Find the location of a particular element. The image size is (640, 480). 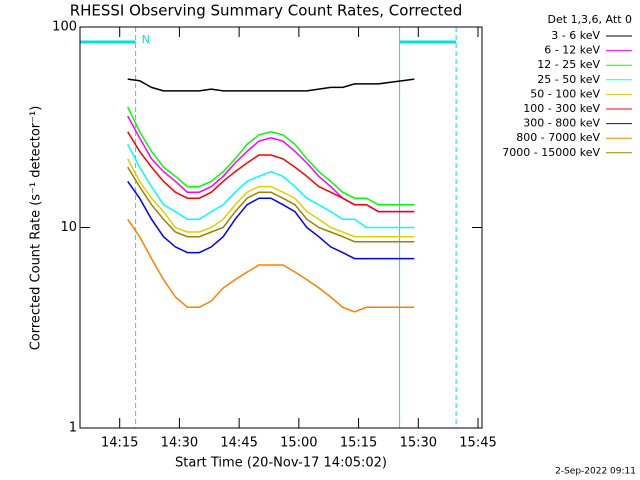

x-tick-label: 15:15 is located at coordinates (358, 443).